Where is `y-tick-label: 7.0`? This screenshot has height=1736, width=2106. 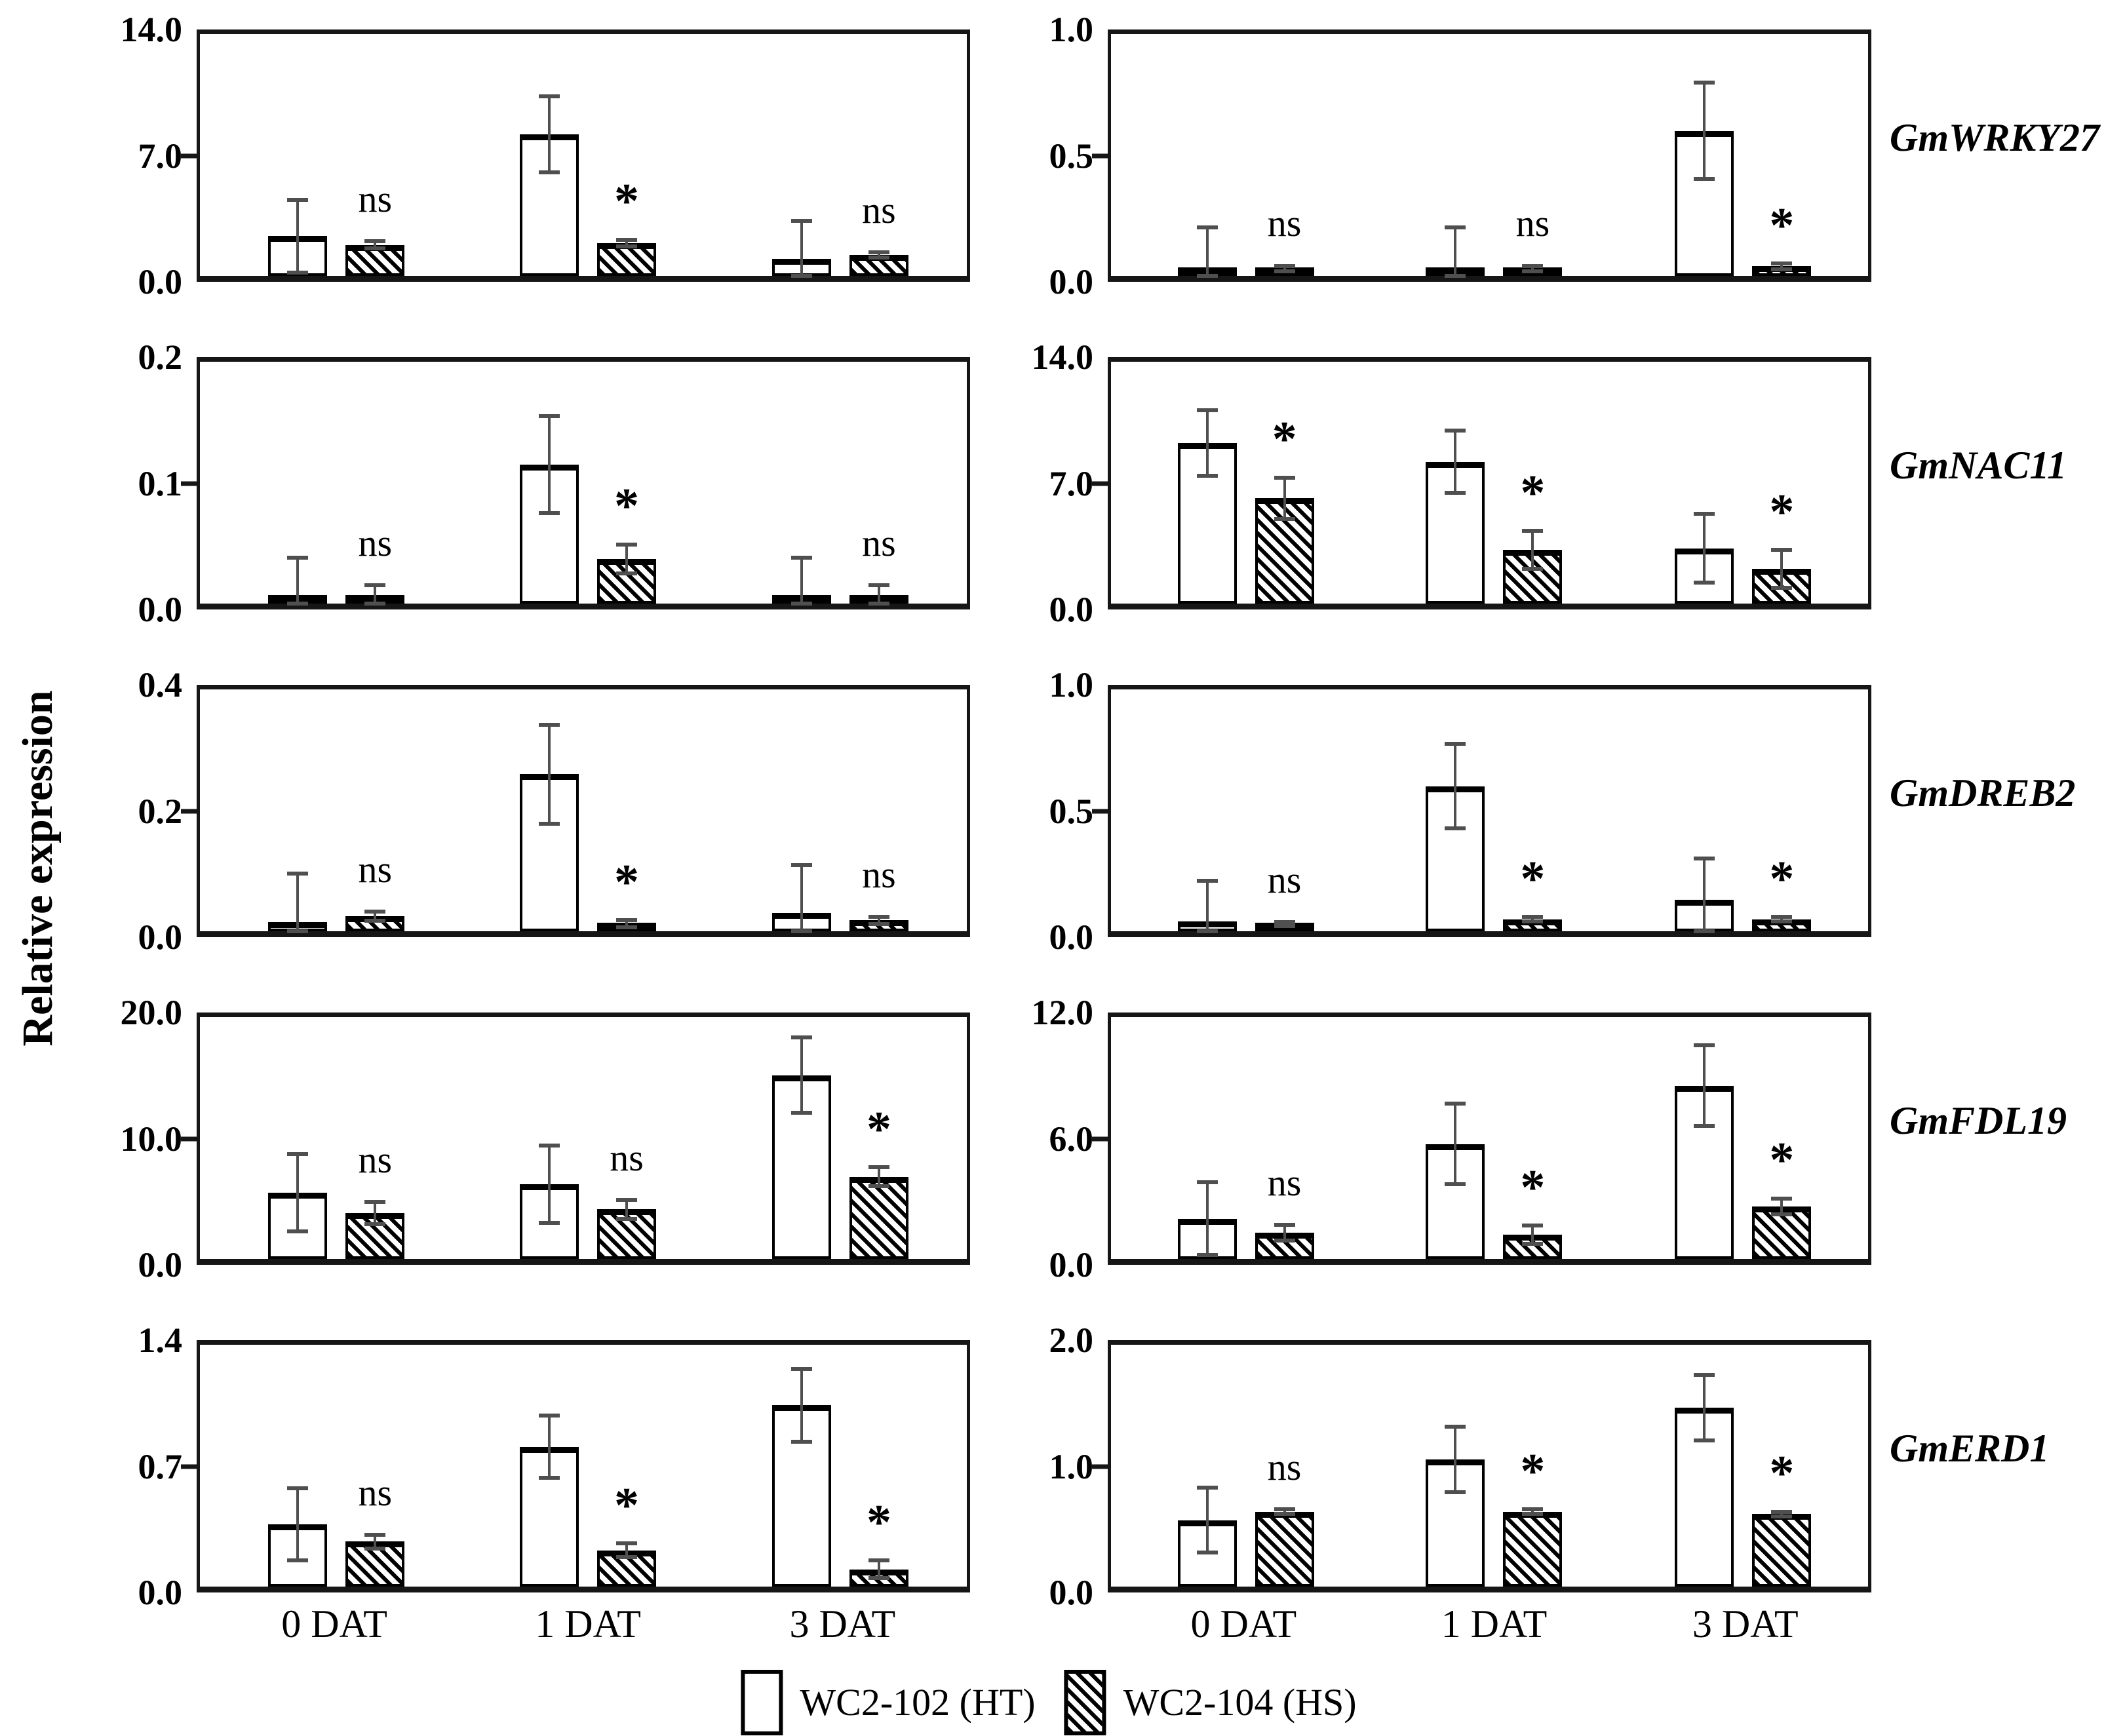
y-tick-label: 7.0 is located at coordinates (160, 156).